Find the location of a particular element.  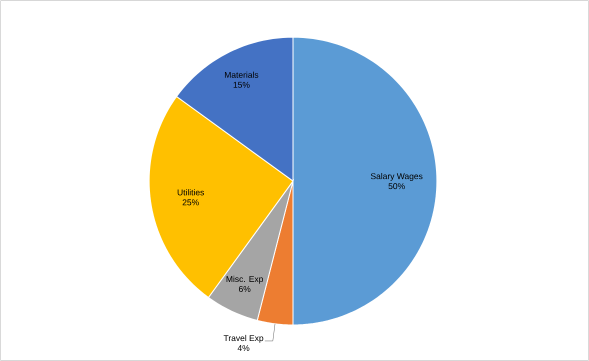

slice-label: Salary Wages is located at coordinates (396, 176).